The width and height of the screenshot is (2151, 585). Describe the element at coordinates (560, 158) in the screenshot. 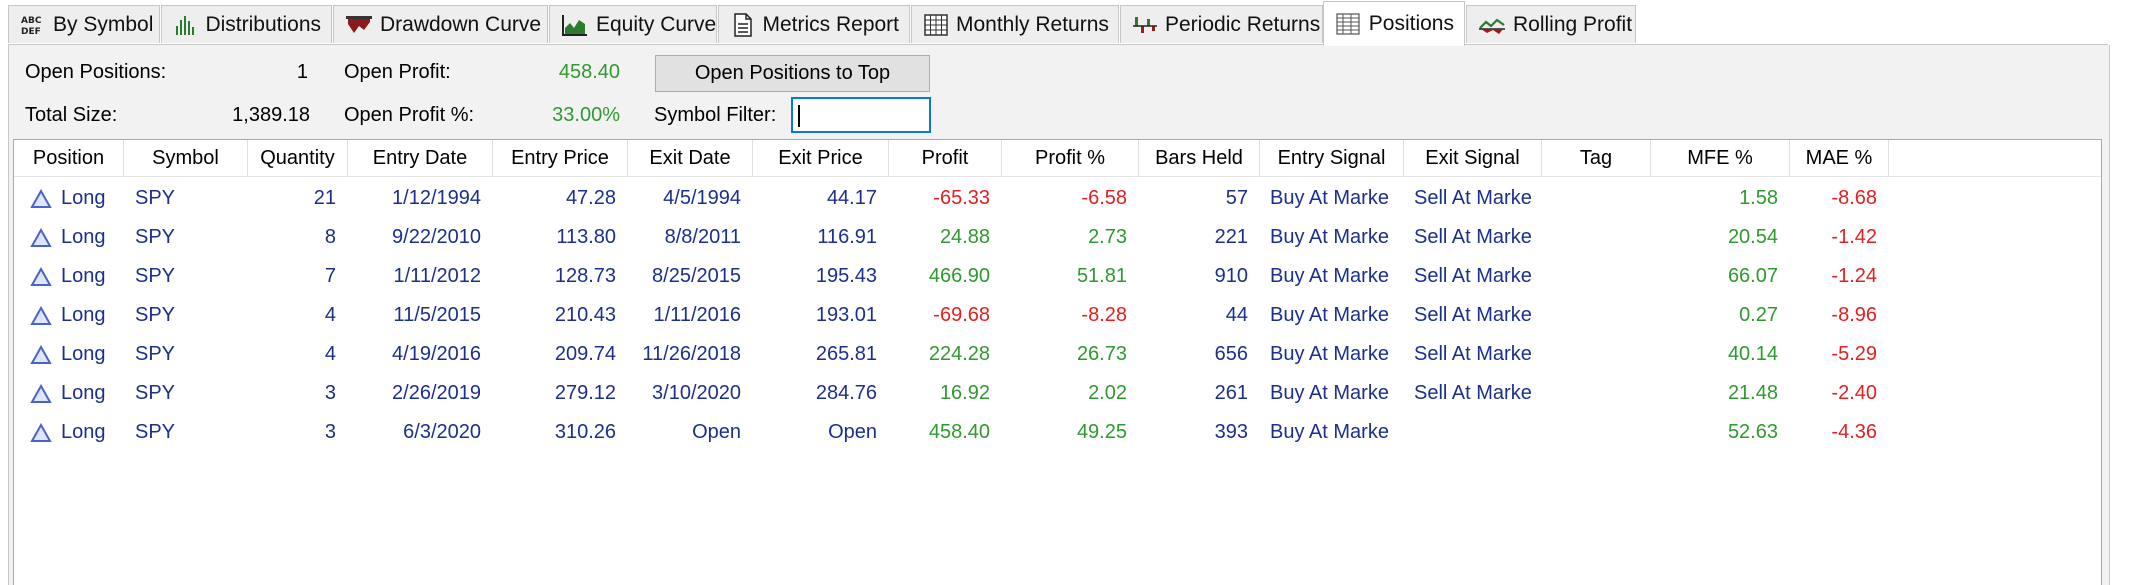

I see `column-header-entry-price: Entry Price` at that location.